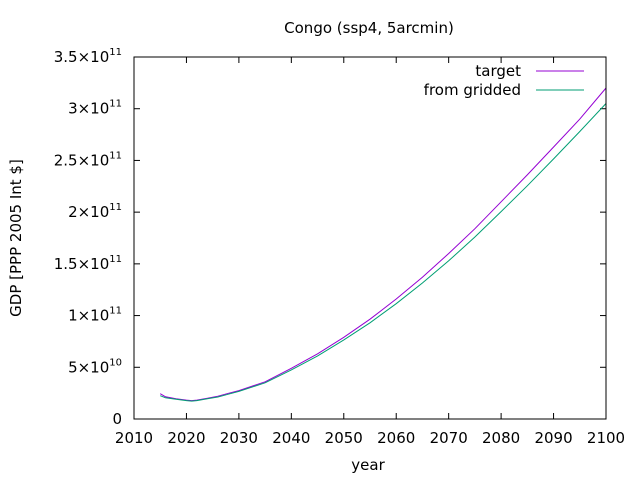 The width and height of the screenshot is (640, 480). I want to click on x-tick-label: 2030, so click(239, 438).